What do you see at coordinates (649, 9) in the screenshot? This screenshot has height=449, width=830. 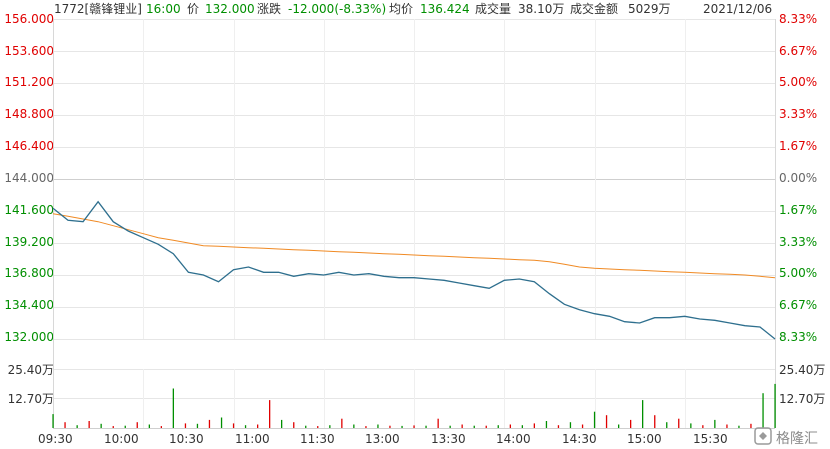 I see `turnover-value: 5029万` at bounding box center [649, 9].